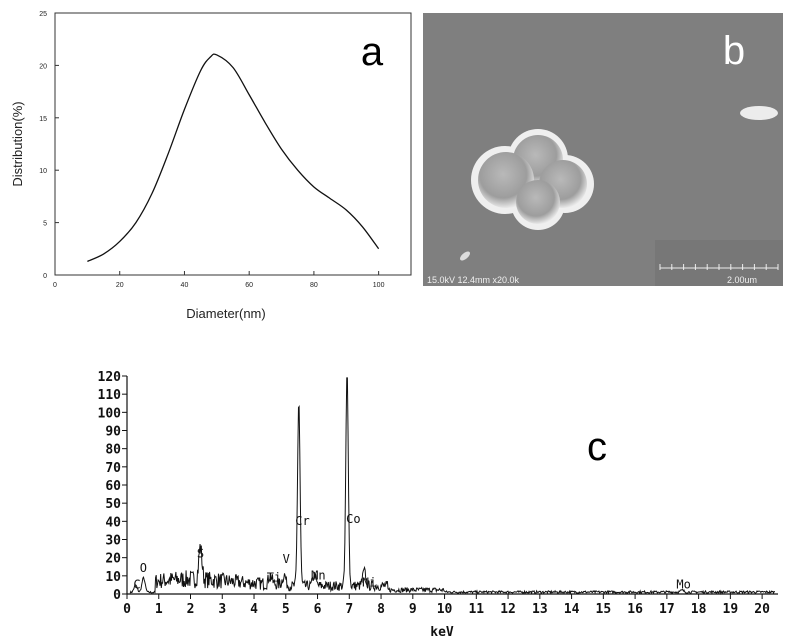 The image size is (794, 643). Describe the element at coordinates (110, 377) in the screenshot. I see `panel-c-y-tick-label: 120` at that location.